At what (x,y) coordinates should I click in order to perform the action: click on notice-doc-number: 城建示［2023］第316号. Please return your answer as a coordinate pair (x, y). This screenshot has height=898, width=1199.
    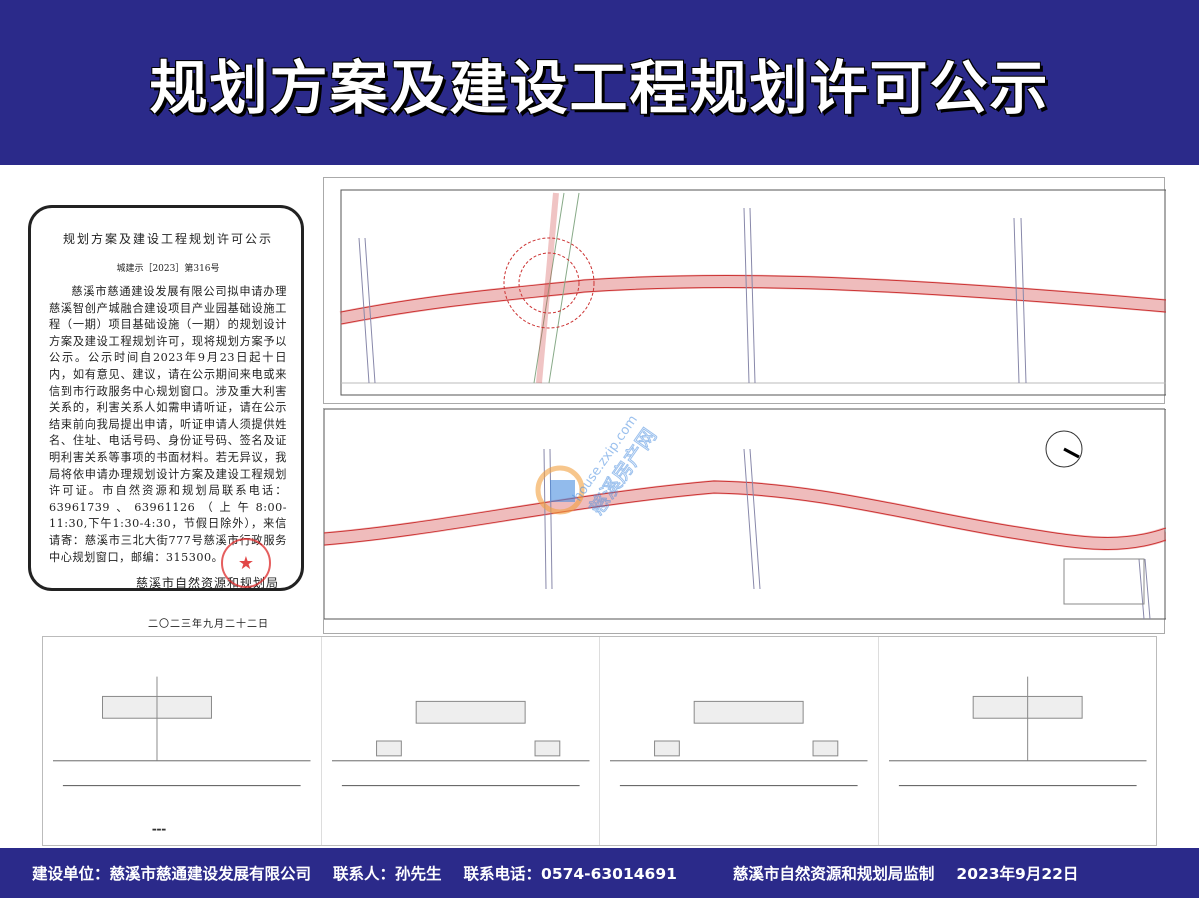
    Looking at the image, I should click on (168, 269).